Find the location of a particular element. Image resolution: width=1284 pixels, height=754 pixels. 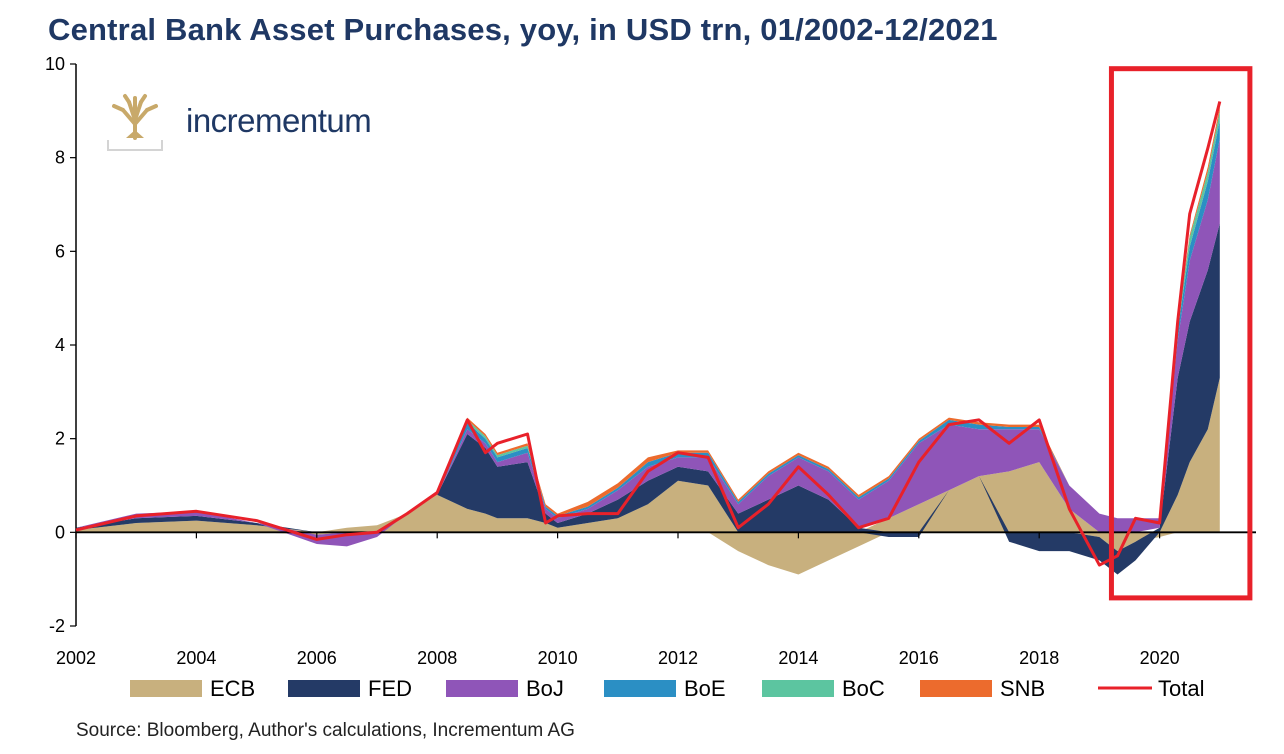

legend-swatch-snb is located at coordinates (956, 688).